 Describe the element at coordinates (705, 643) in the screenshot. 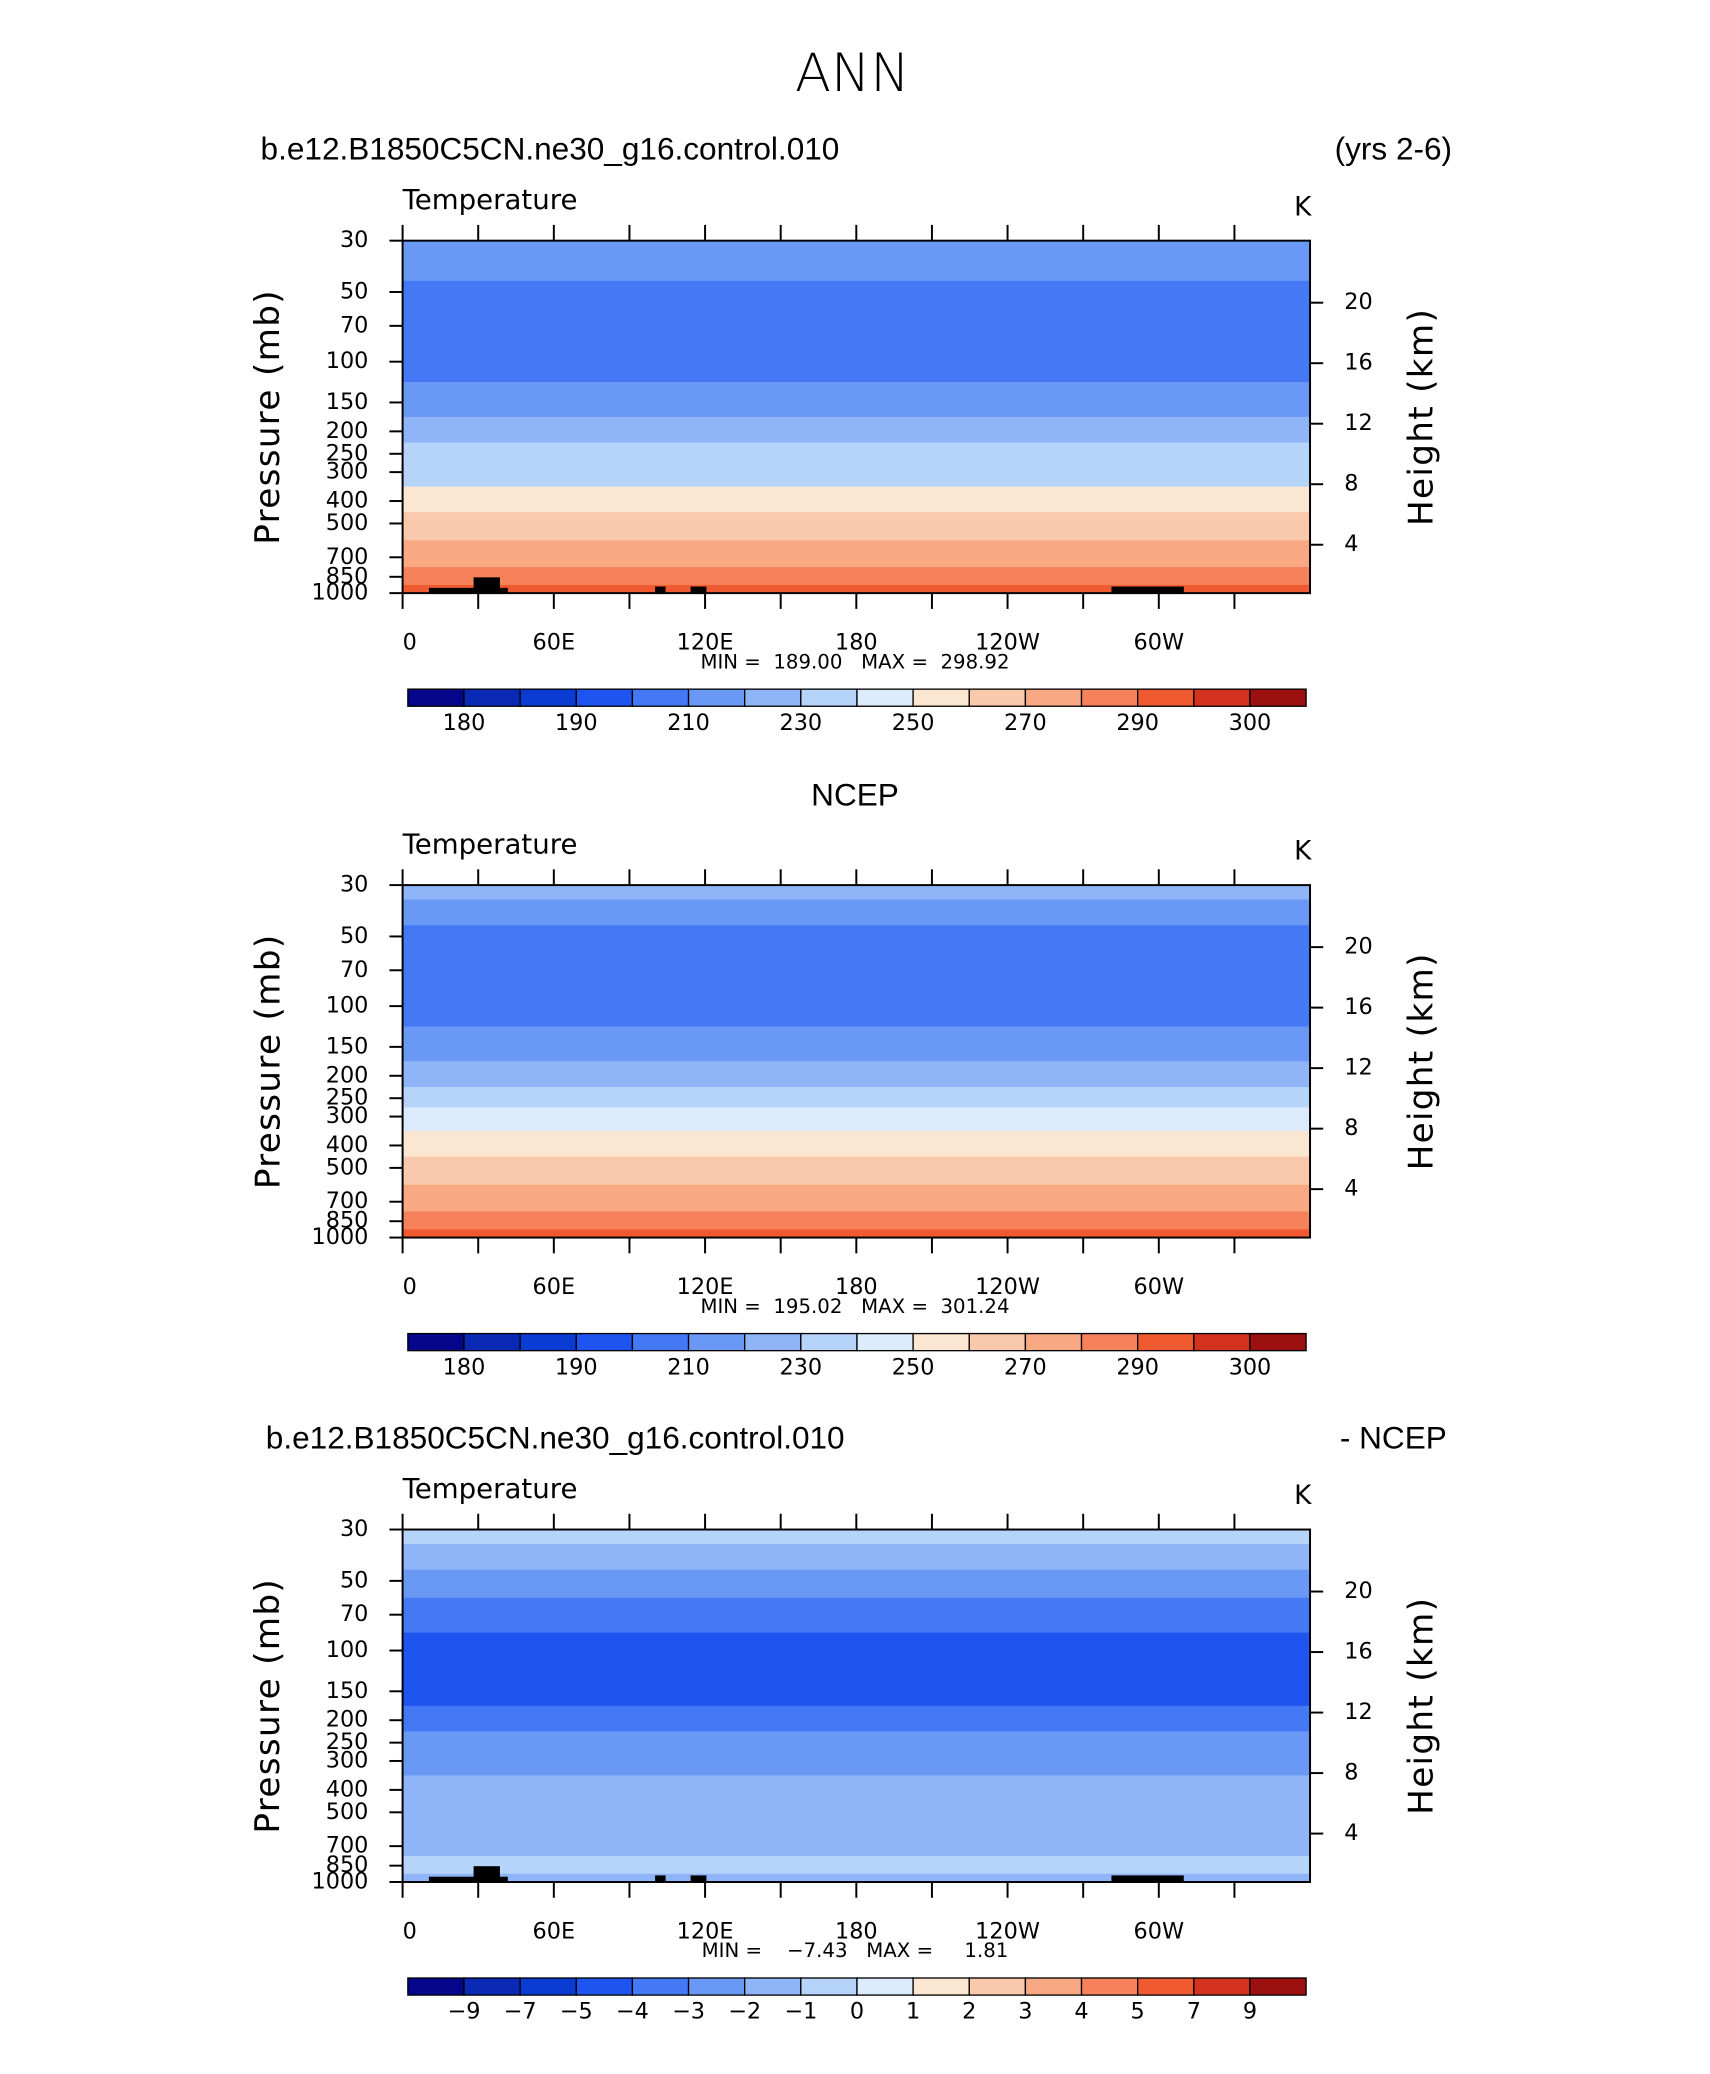

I see `x-tick-label: 120E` at that location.